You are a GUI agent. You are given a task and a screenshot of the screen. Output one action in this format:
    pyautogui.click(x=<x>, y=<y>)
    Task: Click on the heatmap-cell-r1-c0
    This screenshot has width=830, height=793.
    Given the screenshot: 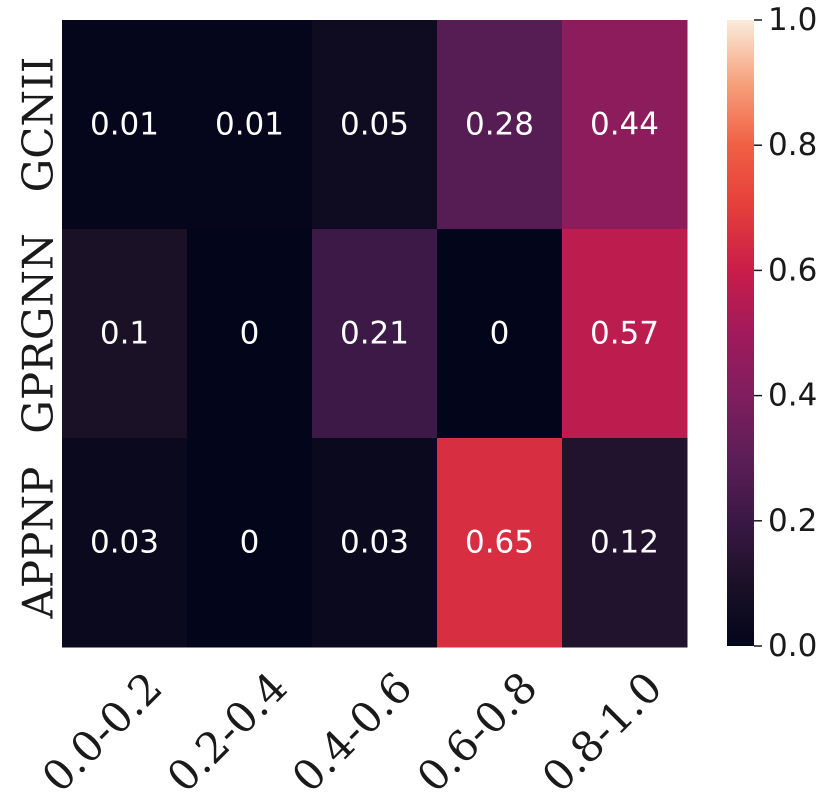 What is the action you would take?
    pyautogui.click(x=125, y=334)
    